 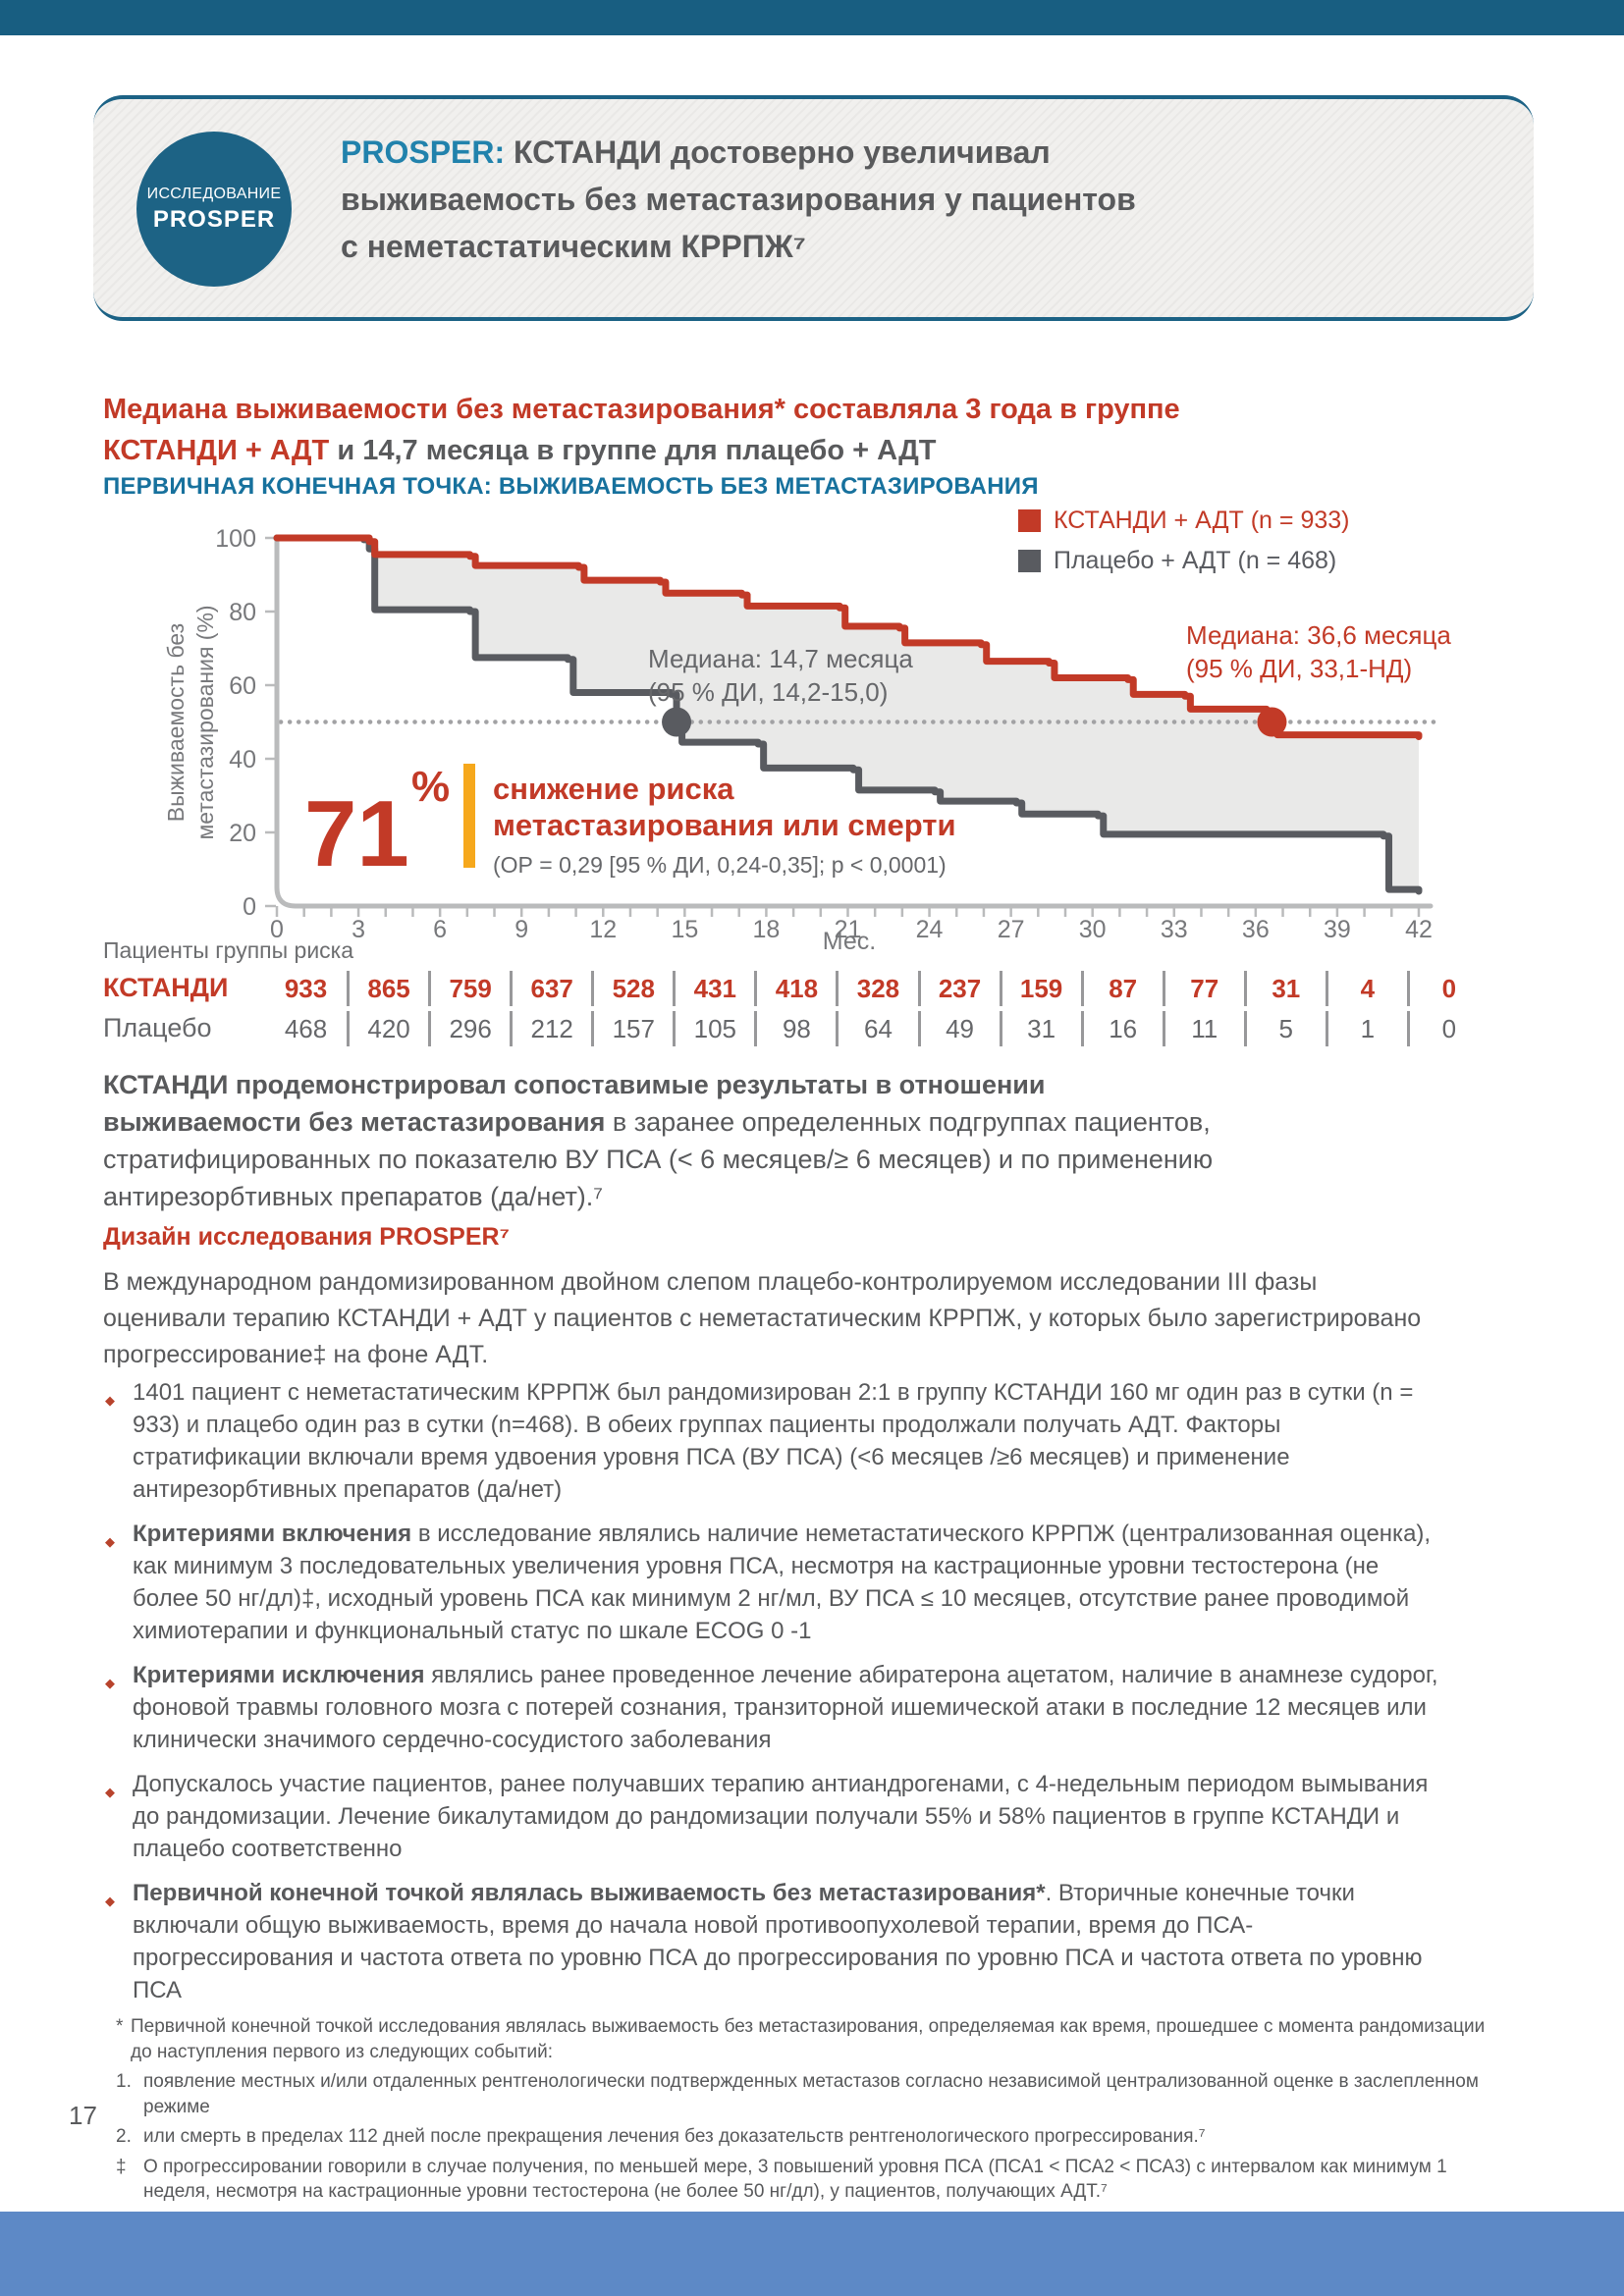 I want to click on badge-line1: ИССЛЕДОВАНИЕ, so click(x=214, y=193).